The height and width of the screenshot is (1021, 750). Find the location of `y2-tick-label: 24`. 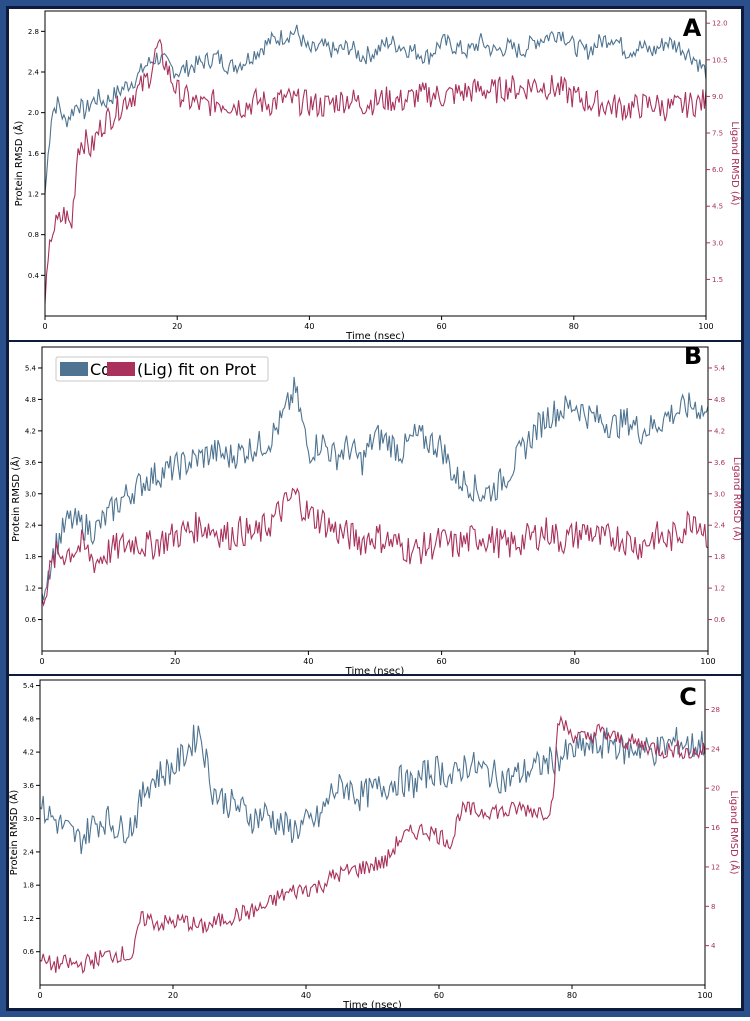

y2-tick-label: 24 is located at coordinates (715, 749).